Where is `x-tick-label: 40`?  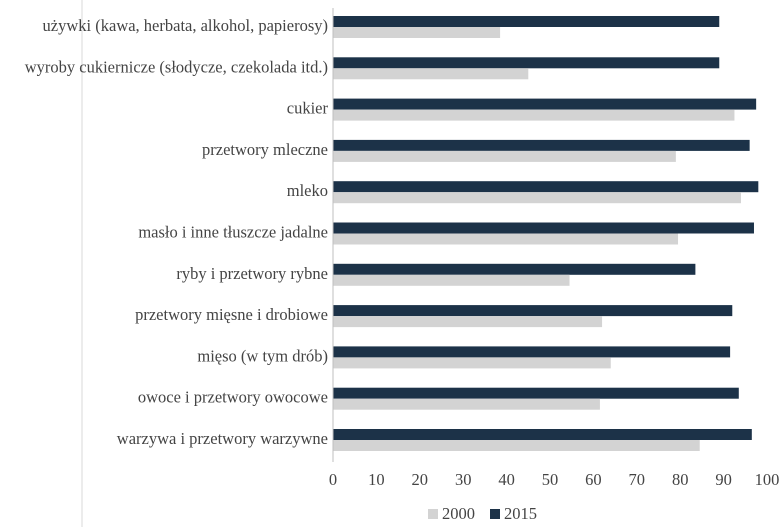 x-tick-label: 40 is located at coordinates (506, 479).